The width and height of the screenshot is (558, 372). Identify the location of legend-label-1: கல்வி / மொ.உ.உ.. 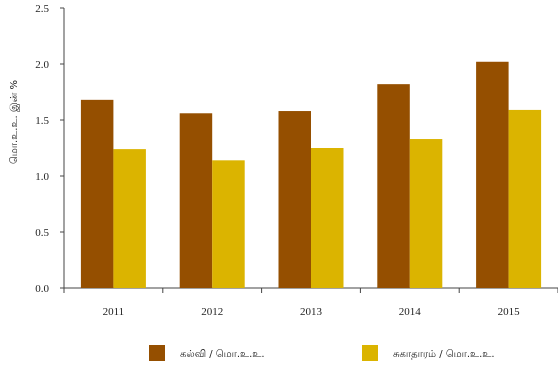
(222, 354).